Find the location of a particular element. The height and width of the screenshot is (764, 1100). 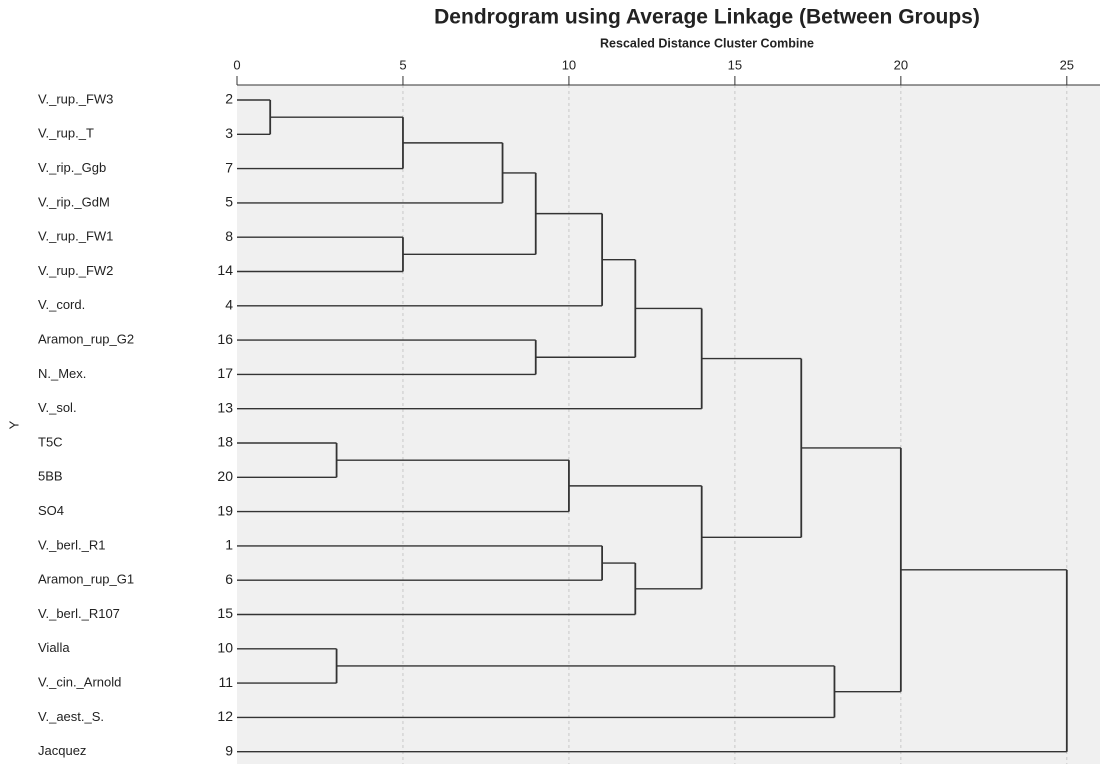

leaf-id: 15 is located at coordinates (225, 613).